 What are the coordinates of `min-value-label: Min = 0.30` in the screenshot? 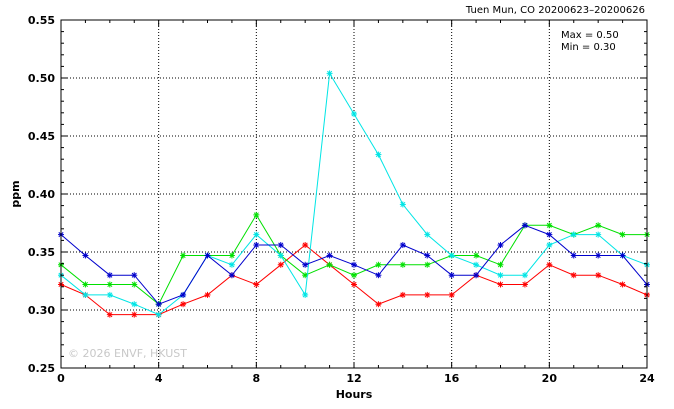 It's located at (588, 47).